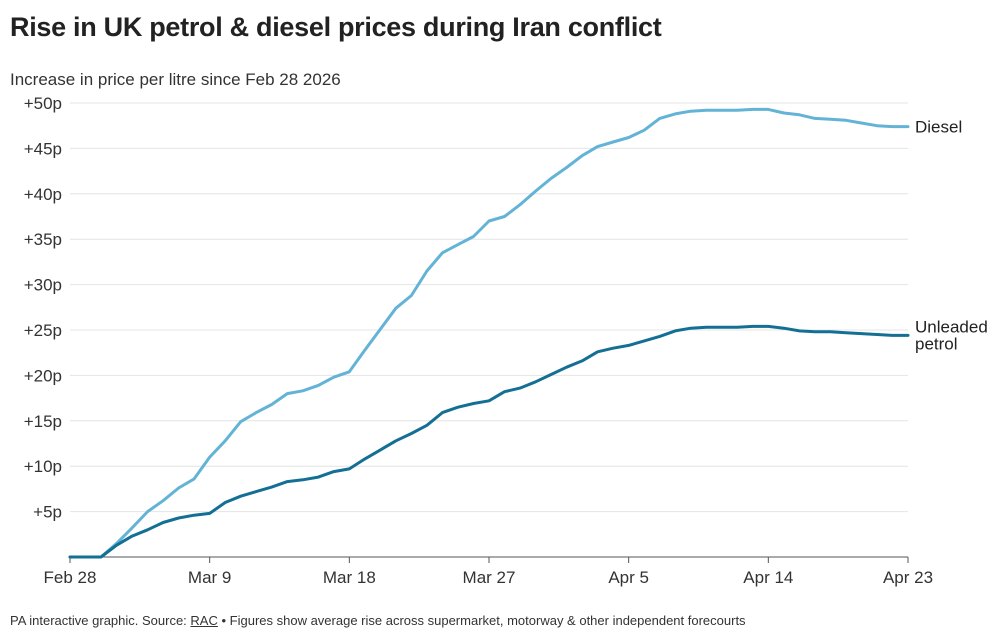 The image size is (1000, 637). Describe the element at coordinates (951, 236) in the screenshot. I see `series-labels: Diesel Unleaded petrol` at that location.